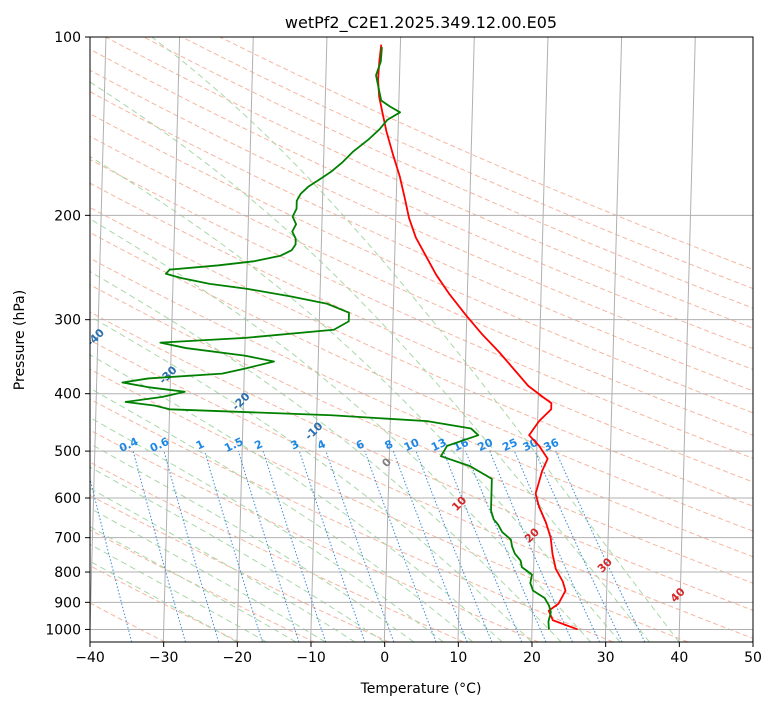 This screenshot has height=708, width=775. What do you see at coordinates (458, 658) in the screenshot?
I see `x-tick-label: 10` at bounding box center [458, 658].